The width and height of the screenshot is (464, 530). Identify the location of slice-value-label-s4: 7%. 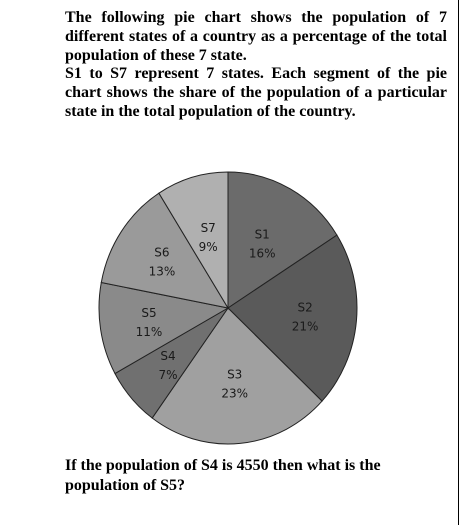
(167, 375).